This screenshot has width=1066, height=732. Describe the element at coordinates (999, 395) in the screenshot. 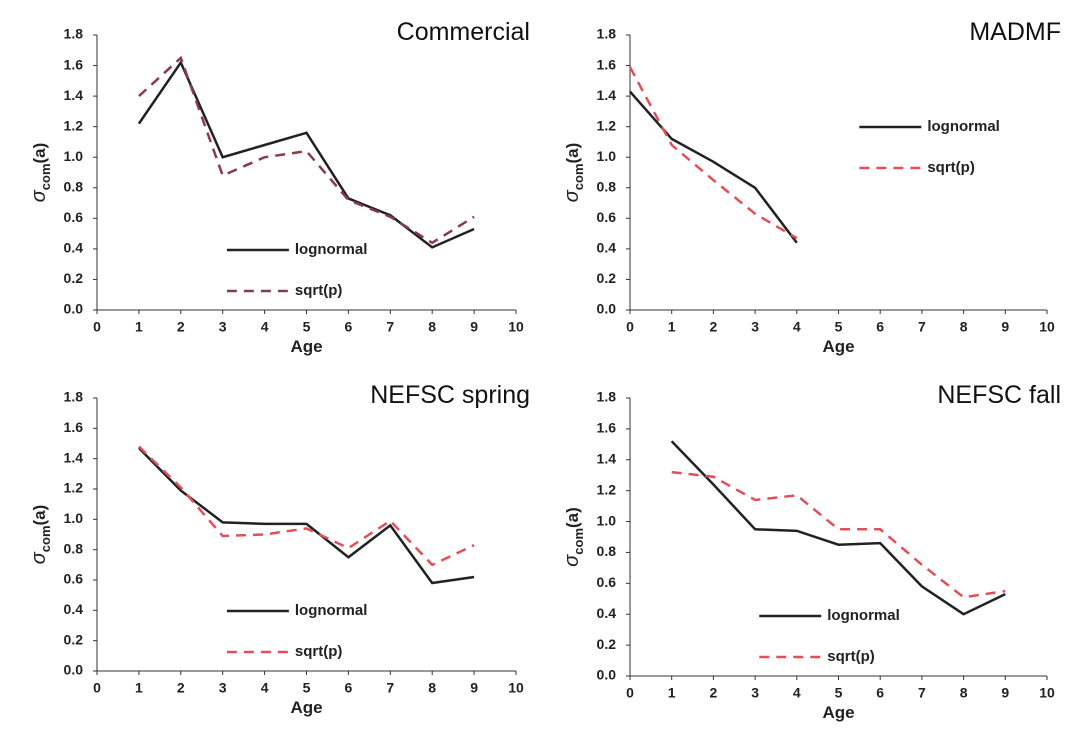

I see `chart-title: NEFSC fall` at that location.